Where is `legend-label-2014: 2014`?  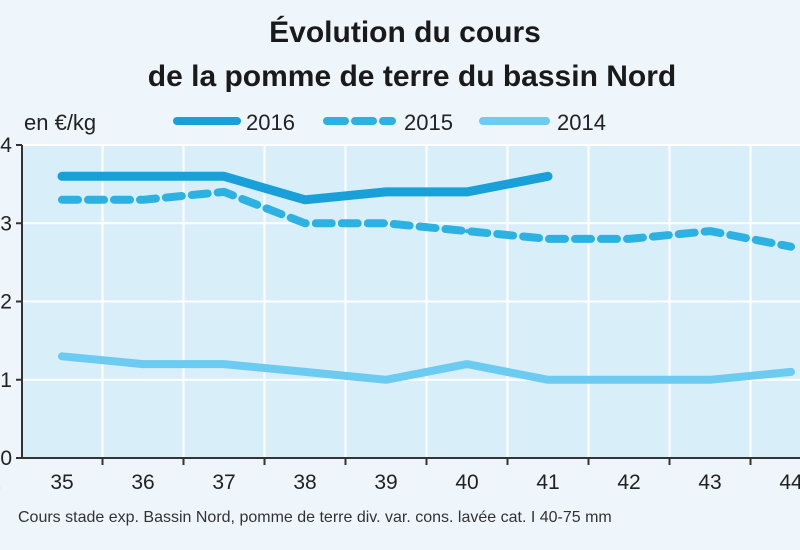
legend-label-2014: 2014 is located at coordinates (581, 122).